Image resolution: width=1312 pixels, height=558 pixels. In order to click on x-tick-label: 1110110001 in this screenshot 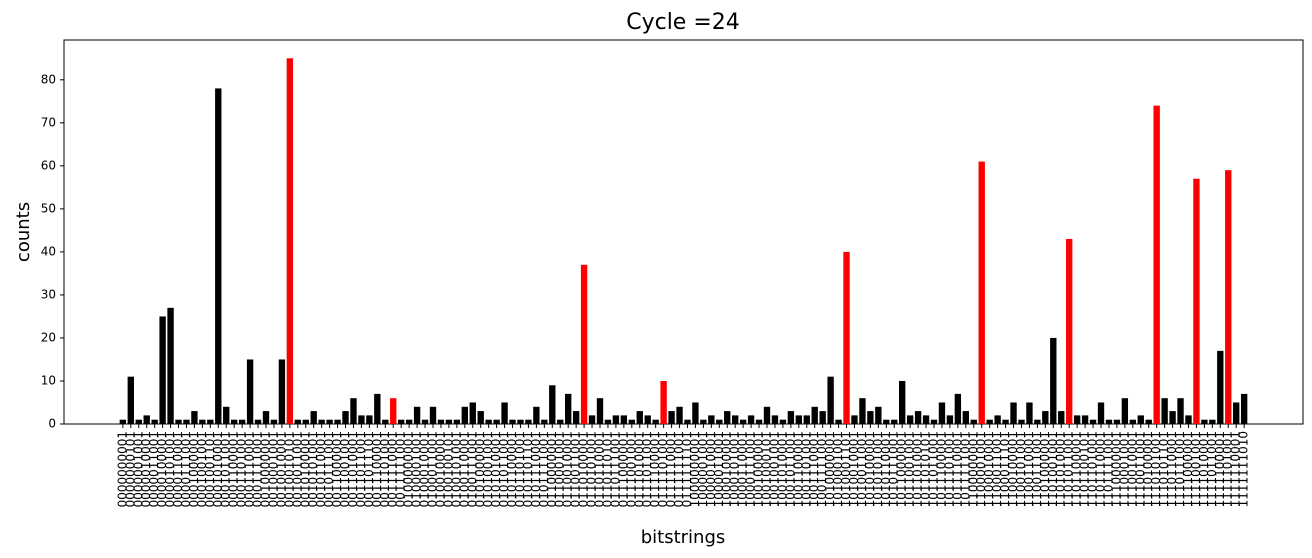, I will do `click(1172, 469)`.